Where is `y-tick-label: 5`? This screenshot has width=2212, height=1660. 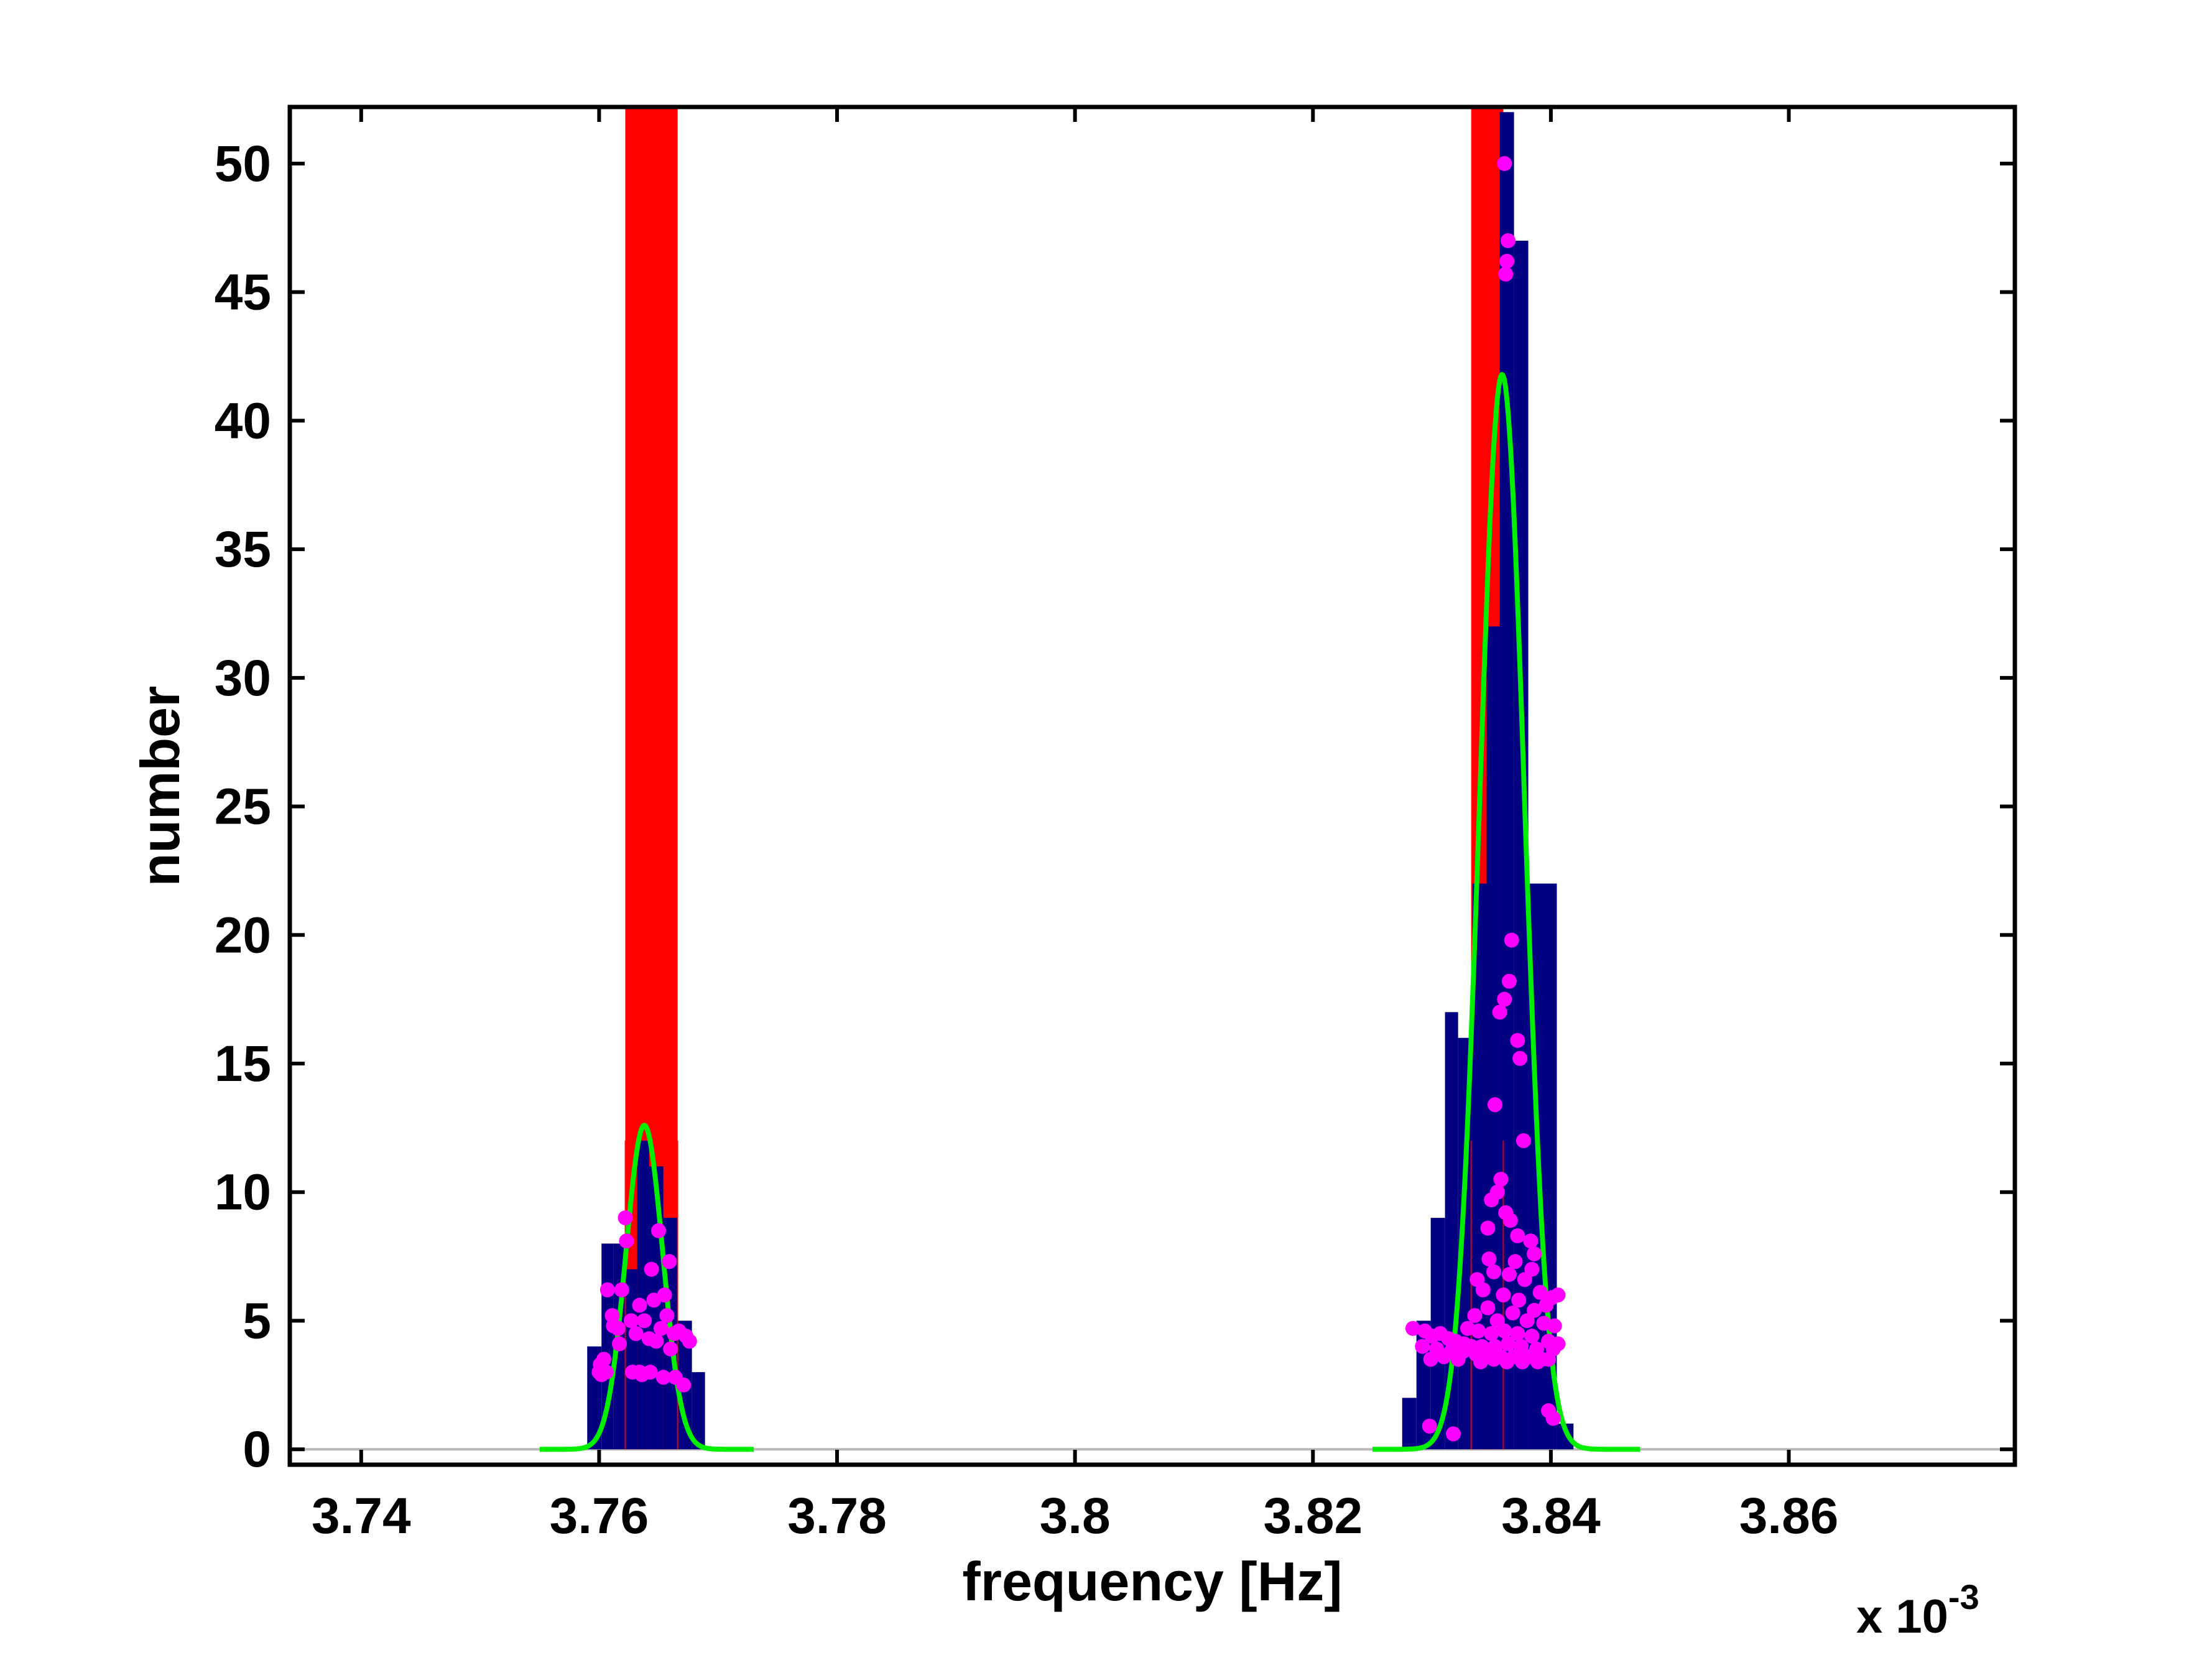
y-tick-label: 5 is located at coordinates (257, 1321).